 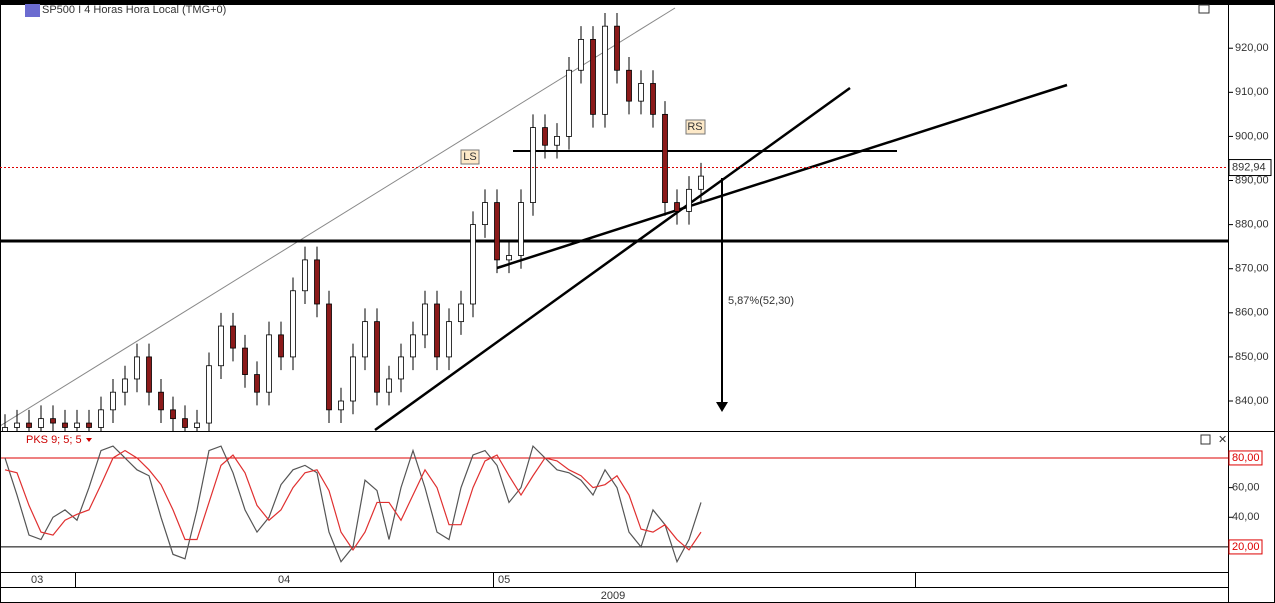 I want to click on y-tick-label: 850,00, so click(x=1252, y=357).